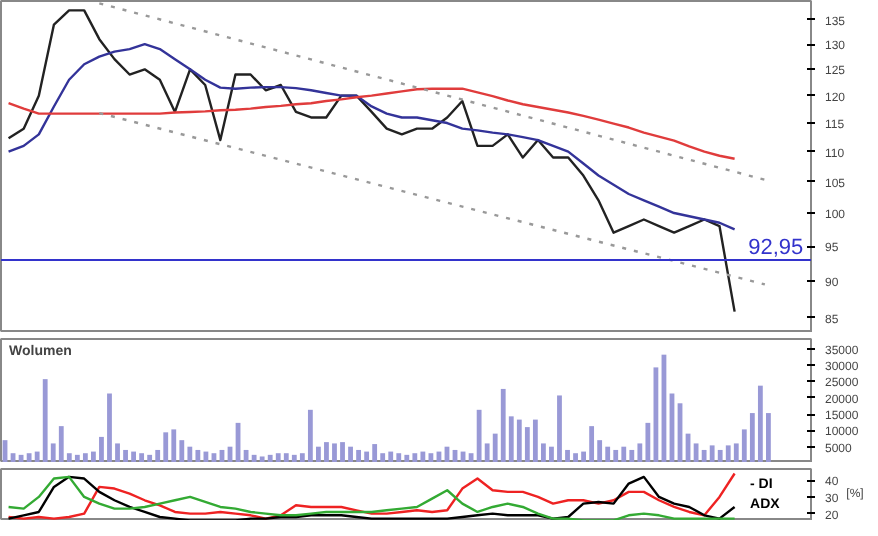 The width and height of the screenshot is (878, 536). I want to click on ref-line-label: 92,95, so click(776, 248).